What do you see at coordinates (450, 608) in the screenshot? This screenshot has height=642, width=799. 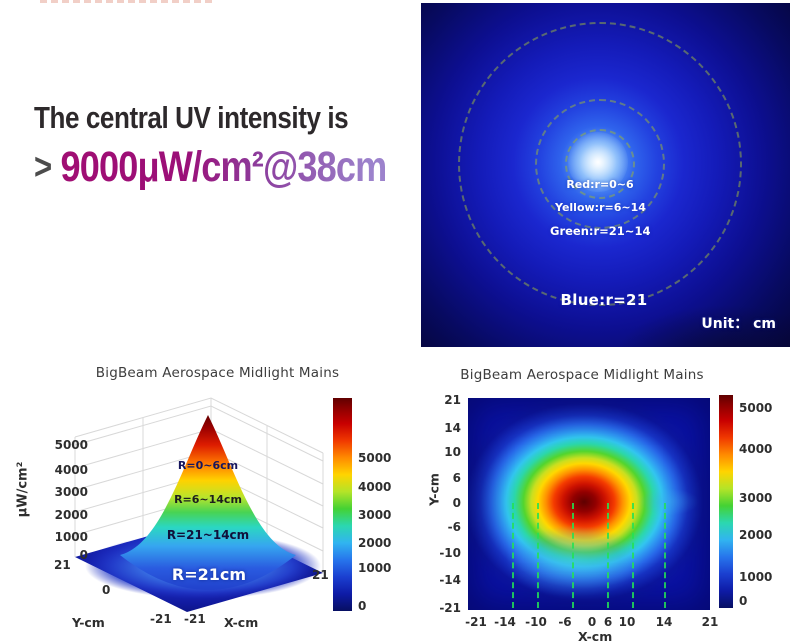 I see `hm-y-m21: -21` at bounding box center [450, 608].